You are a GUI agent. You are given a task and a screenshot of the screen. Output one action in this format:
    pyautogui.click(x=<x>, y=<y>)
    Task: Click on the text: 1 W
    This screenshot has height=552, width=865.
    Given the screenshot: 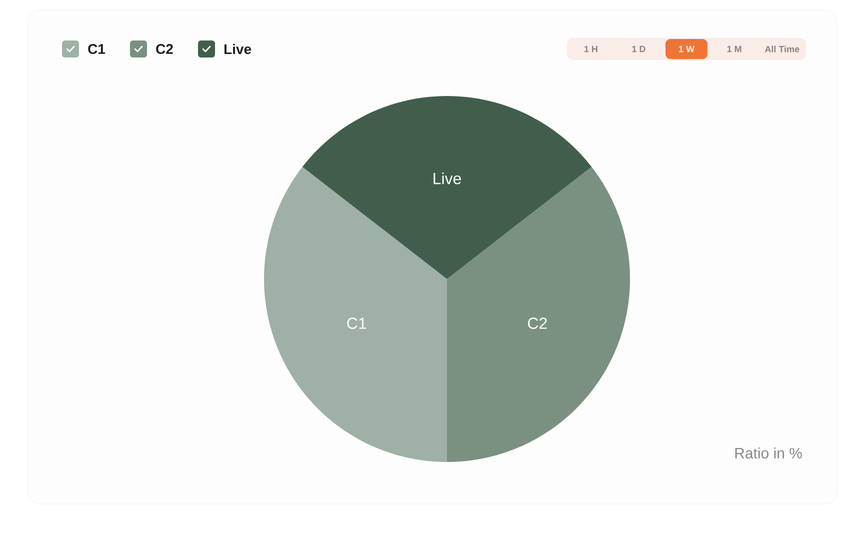 What is the action you would take?
    pyautogui.click(x=686, y=49)
    